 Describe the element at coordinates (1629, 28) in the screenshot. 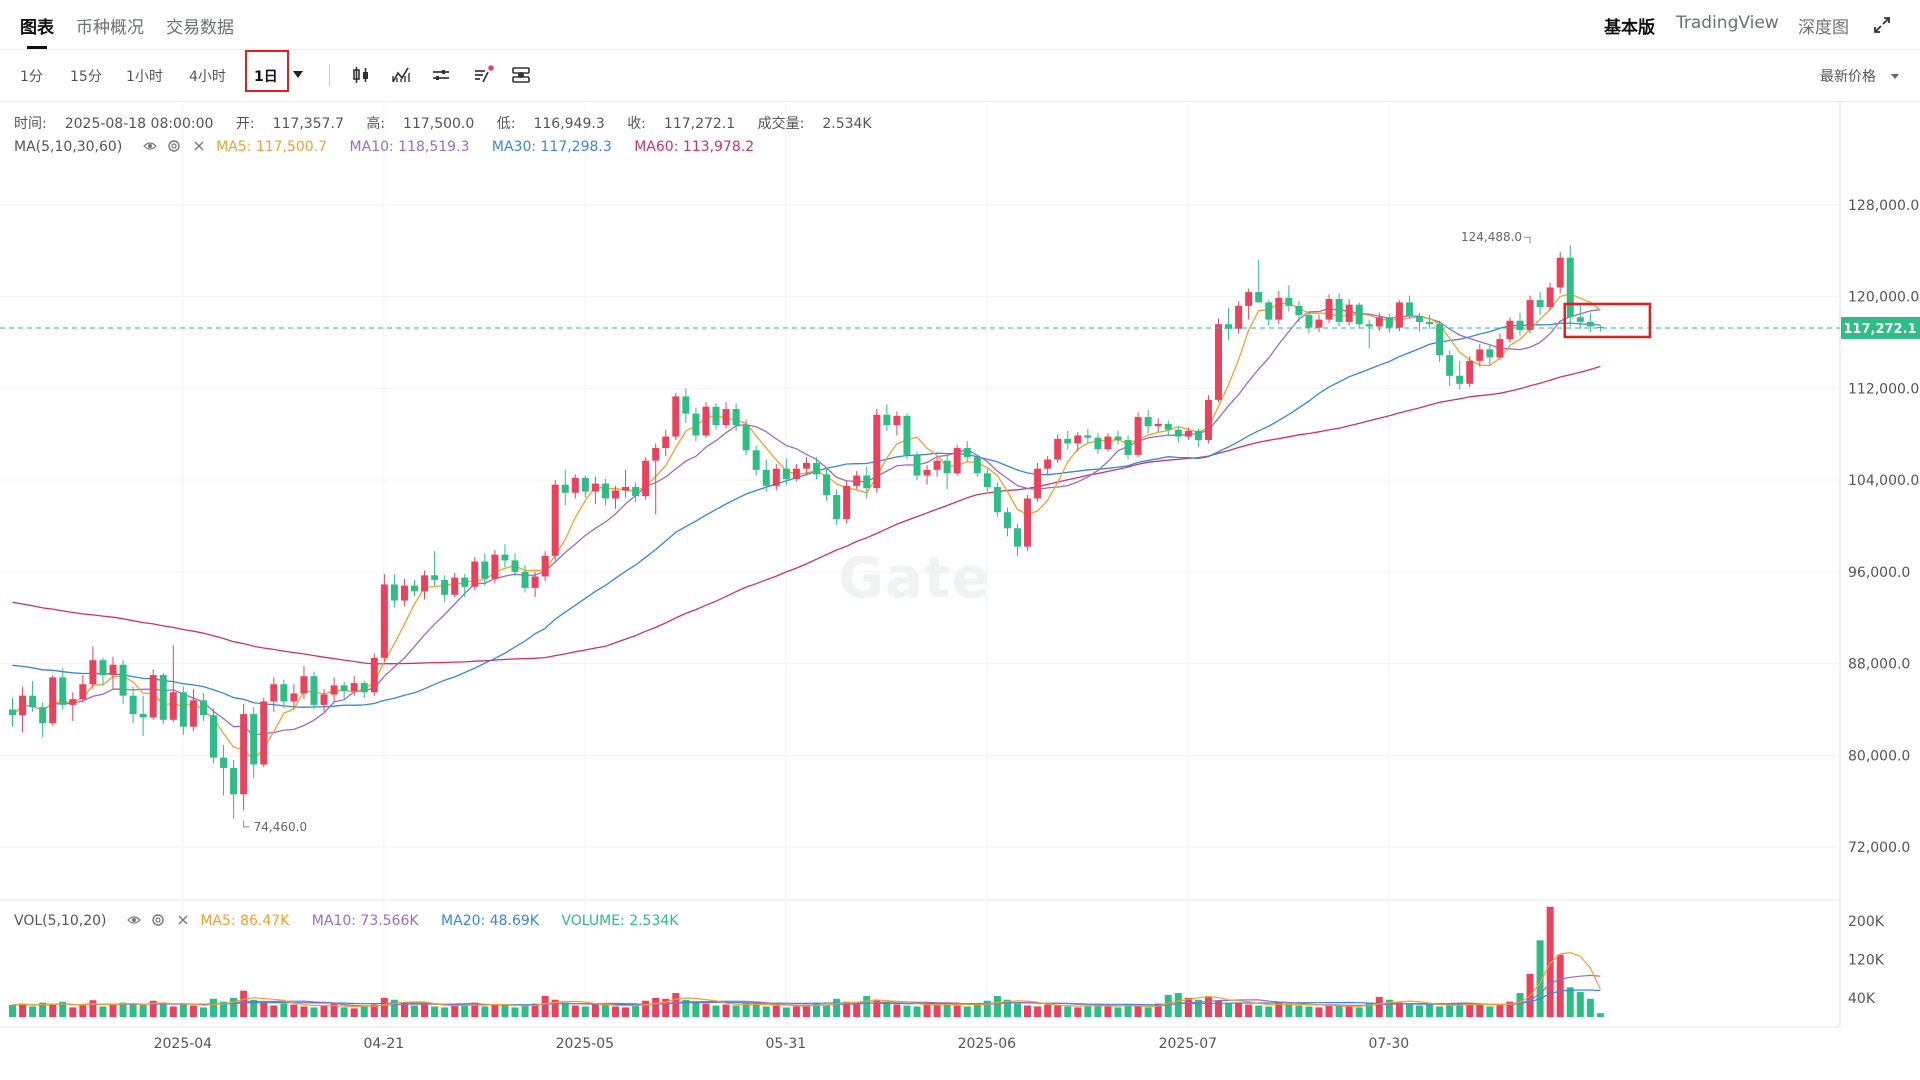

I see `view-basic: 基本版` at that location.